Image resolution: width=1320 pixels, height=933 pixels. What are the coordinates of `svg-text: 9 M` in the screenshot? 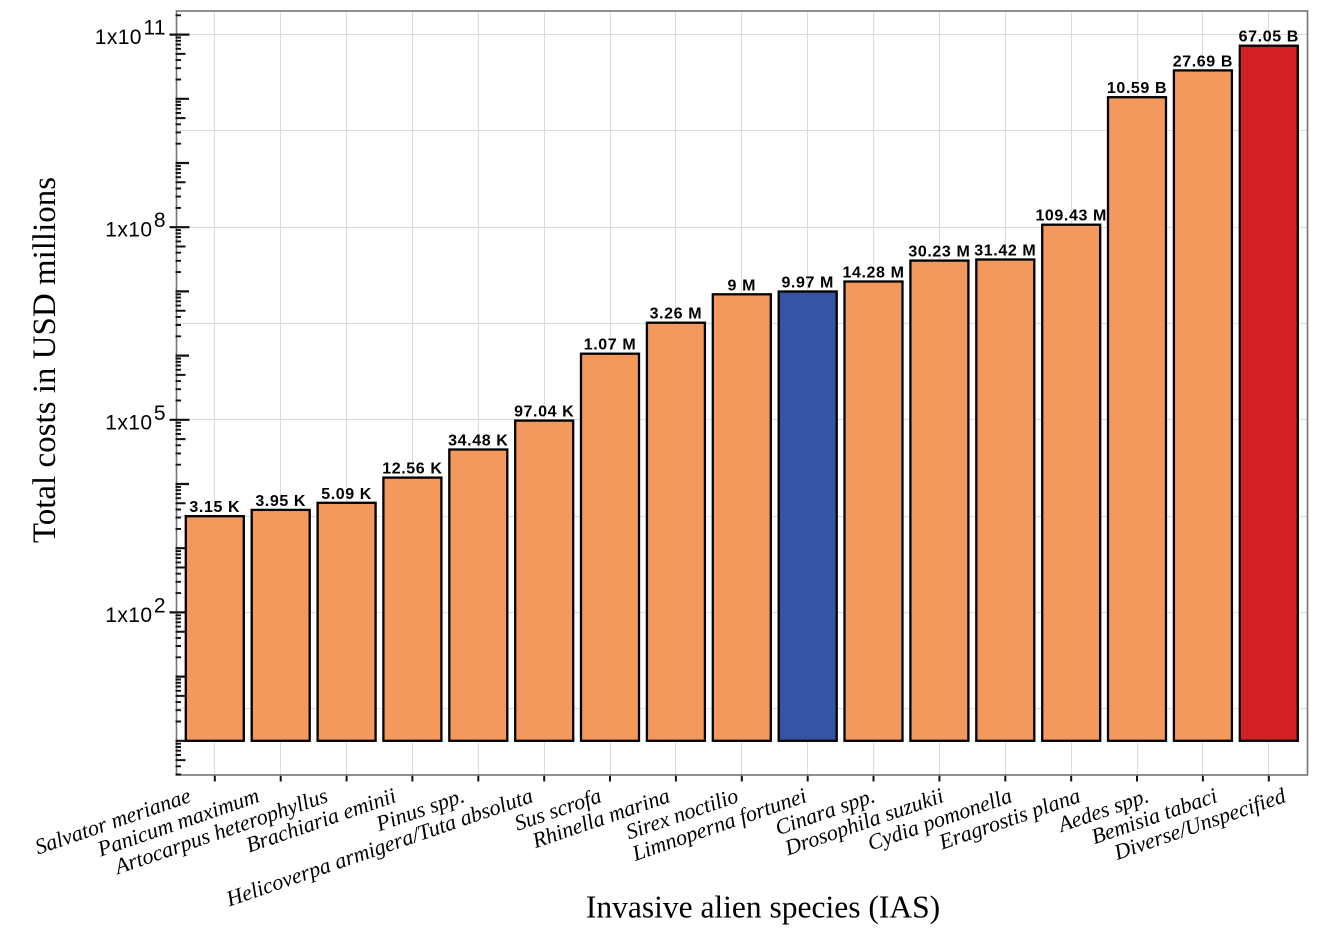 It's located at (742, 285).